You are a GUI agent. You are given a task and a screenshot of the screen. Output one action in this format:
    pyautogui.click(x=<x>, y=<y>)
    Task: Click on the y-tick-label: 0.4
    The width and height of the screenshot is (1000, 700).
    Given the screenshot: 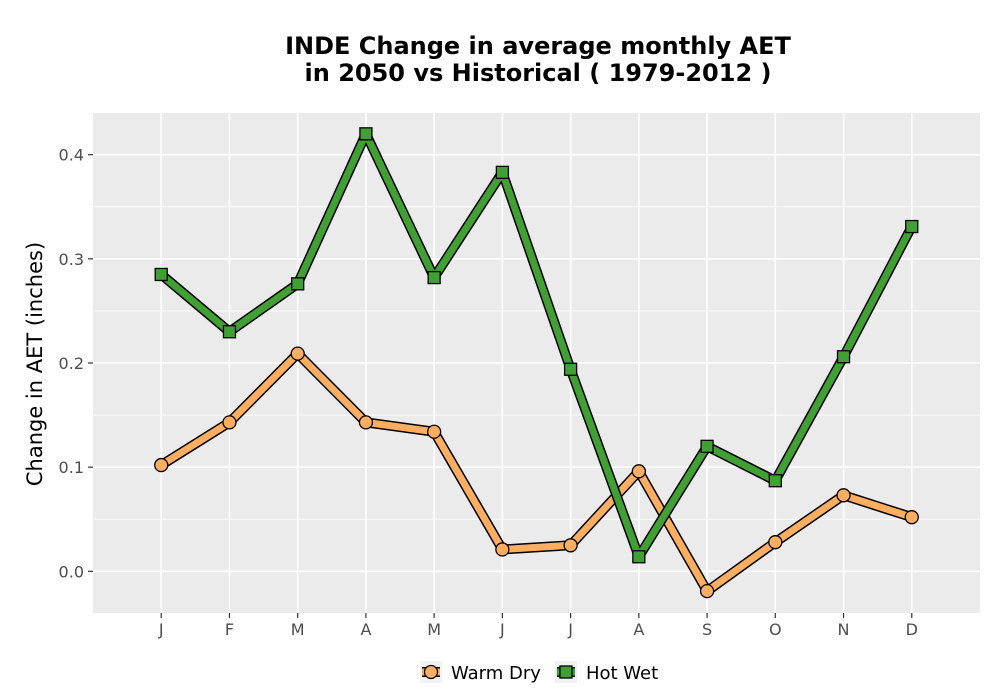 What is the action you would take?
    pyautogui.click(x=71, y=155)
    